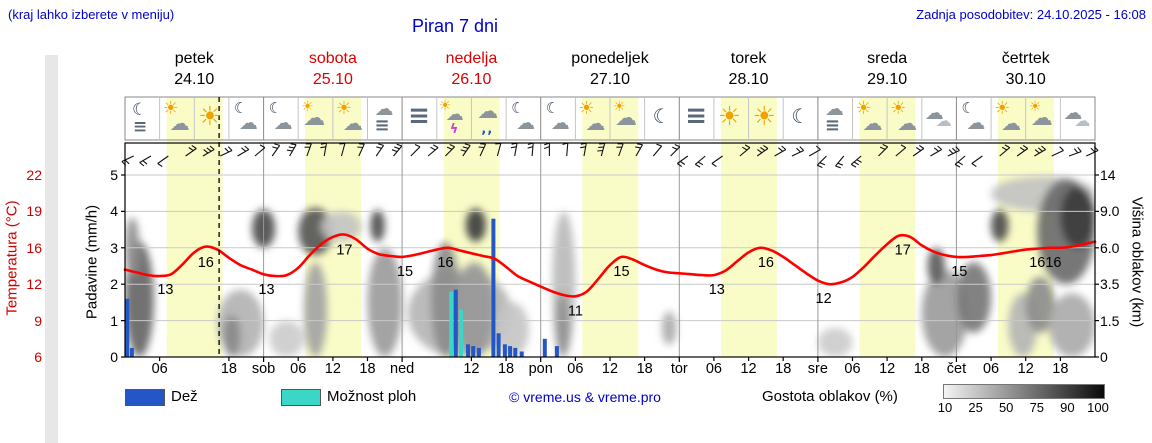  I want to click on cloud-density-value: 25, so click(975, 407).